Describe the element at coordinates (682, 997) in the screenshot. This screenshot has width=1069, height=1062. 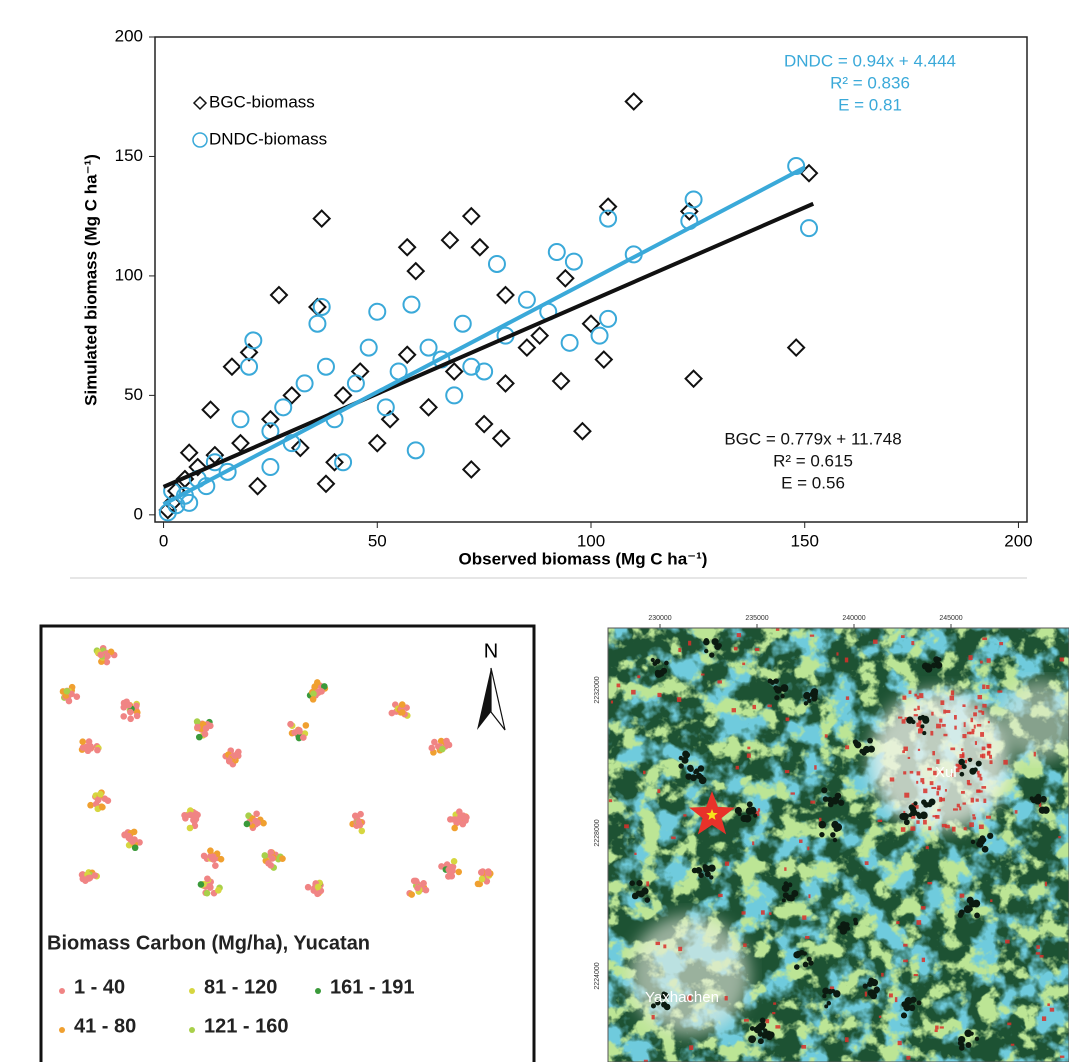
I see `place-label: Yaxhachen` at that location.